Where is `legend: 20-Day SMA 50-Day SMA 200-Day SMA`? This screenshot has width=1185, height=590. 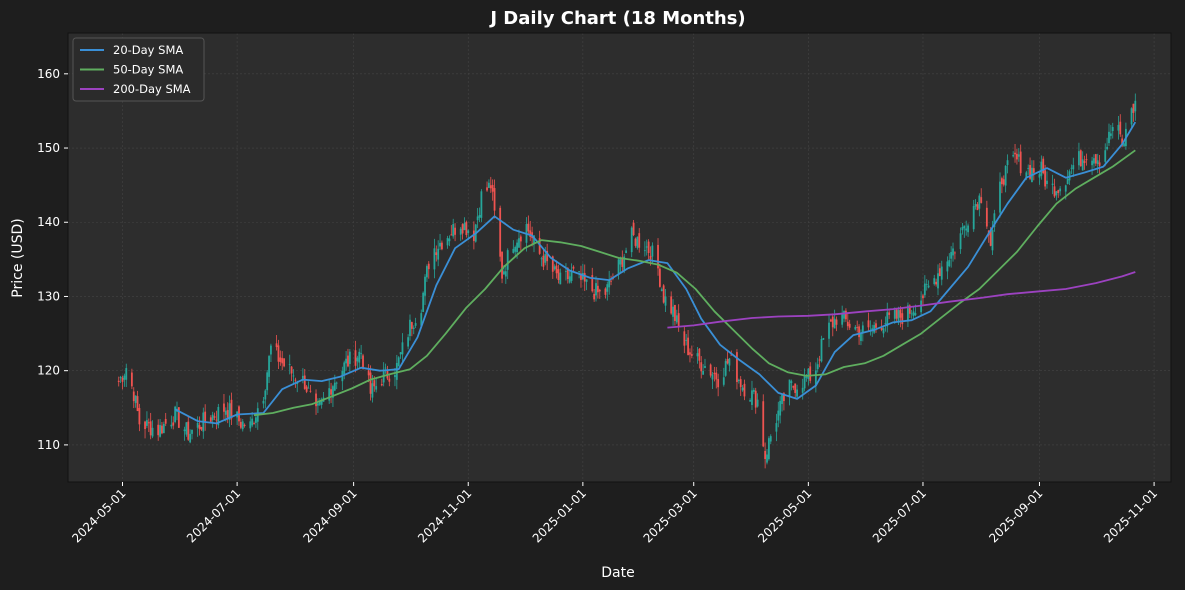 legend: 20-Day SMA 50-Day SMA 200-Day SMA is located at coordinates (138, 69).